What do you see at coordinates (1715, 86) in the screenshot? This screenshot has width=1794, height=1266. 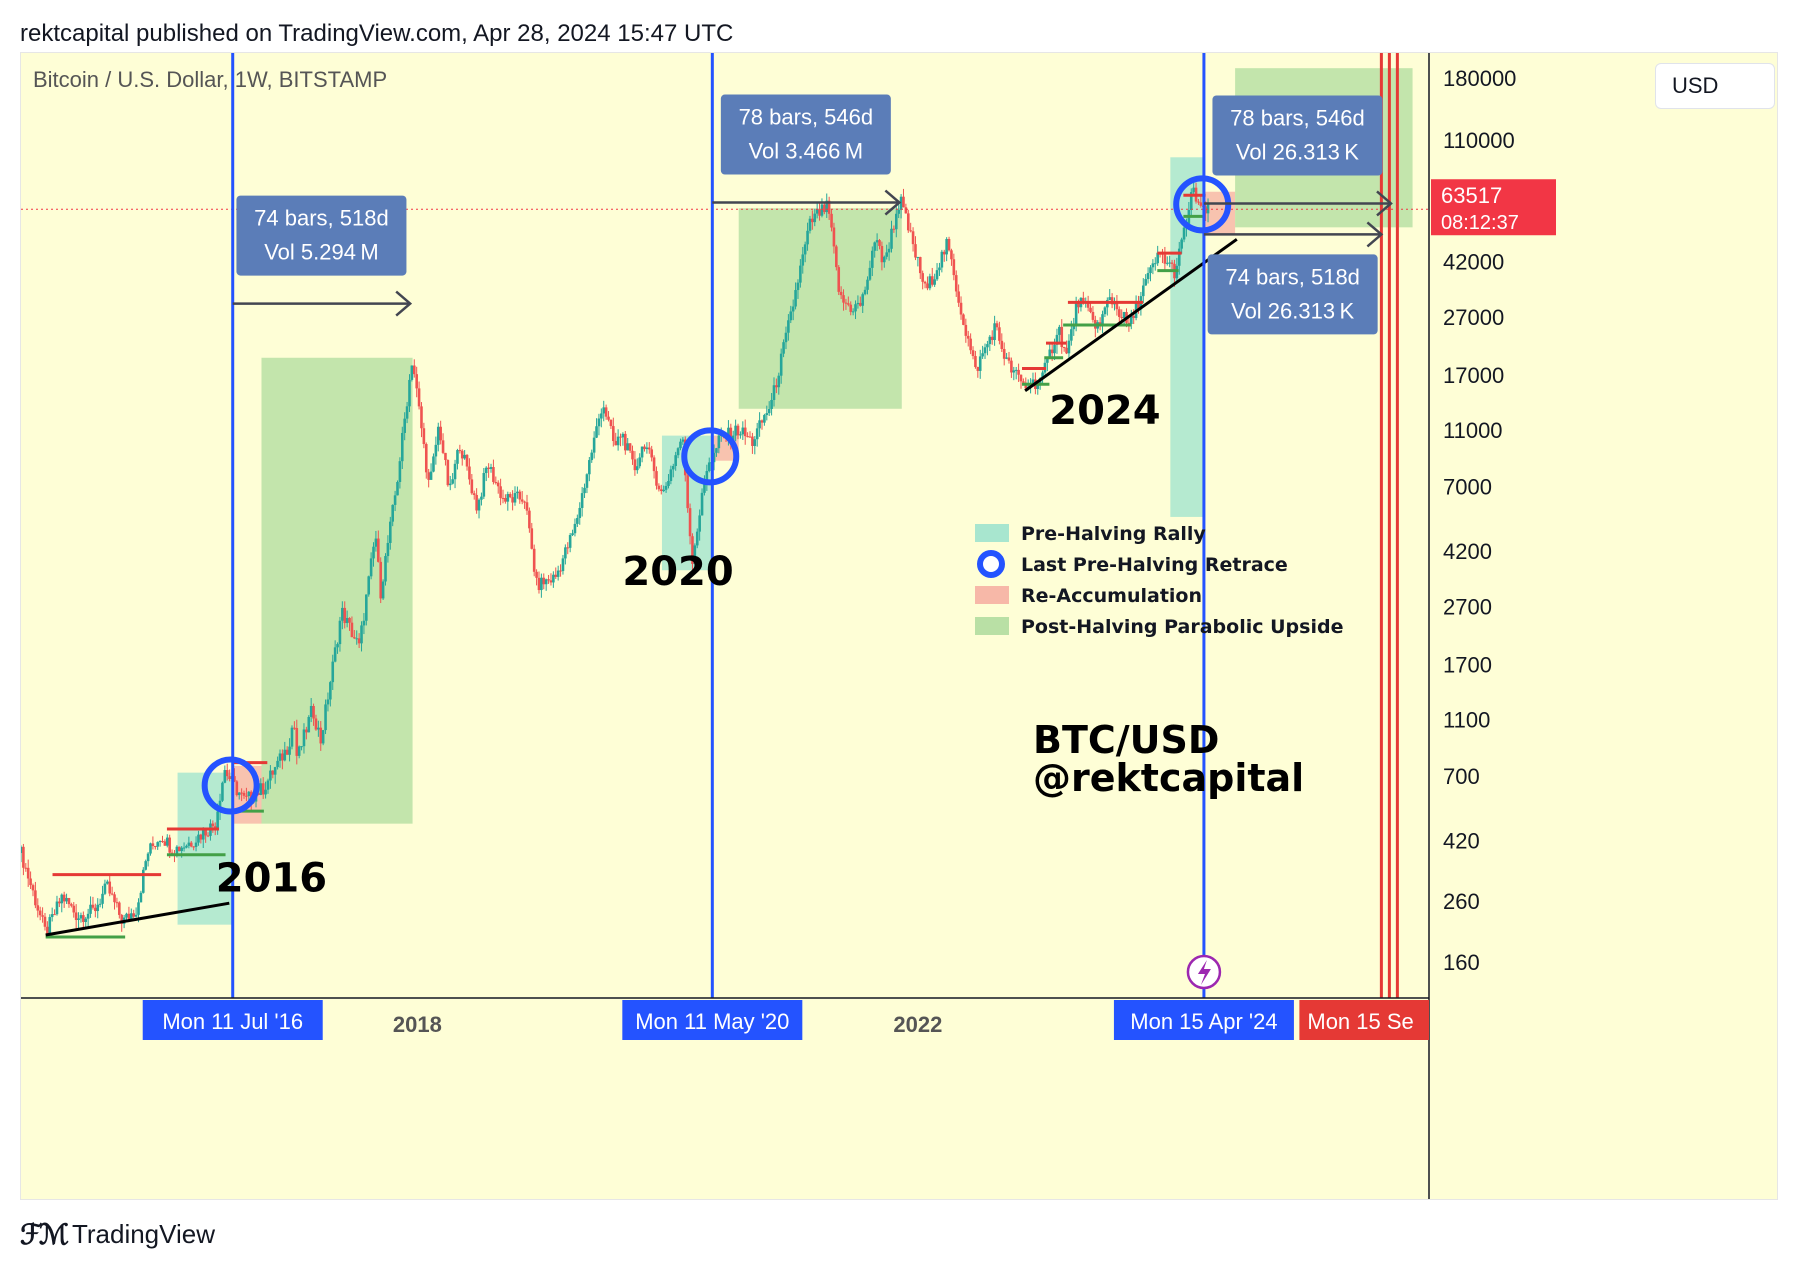 I see `currency-button: USD` at bounding box center [1715, 86].